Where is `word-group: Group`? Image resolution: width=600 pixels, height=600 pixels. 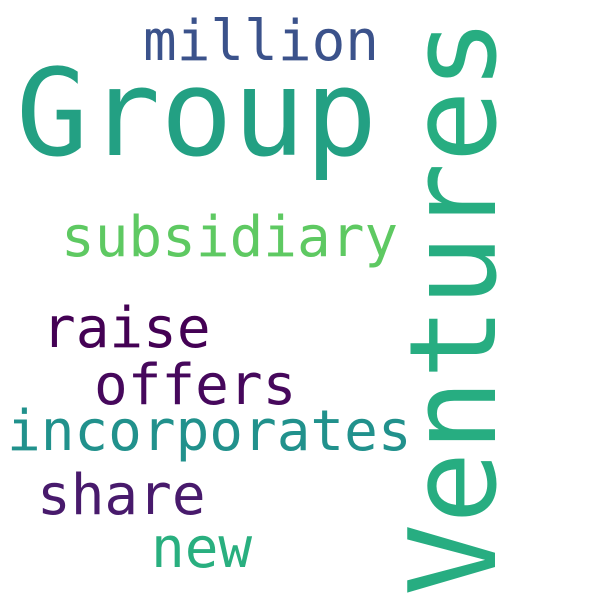
word-group: Group is located at coordinates (197, 114).